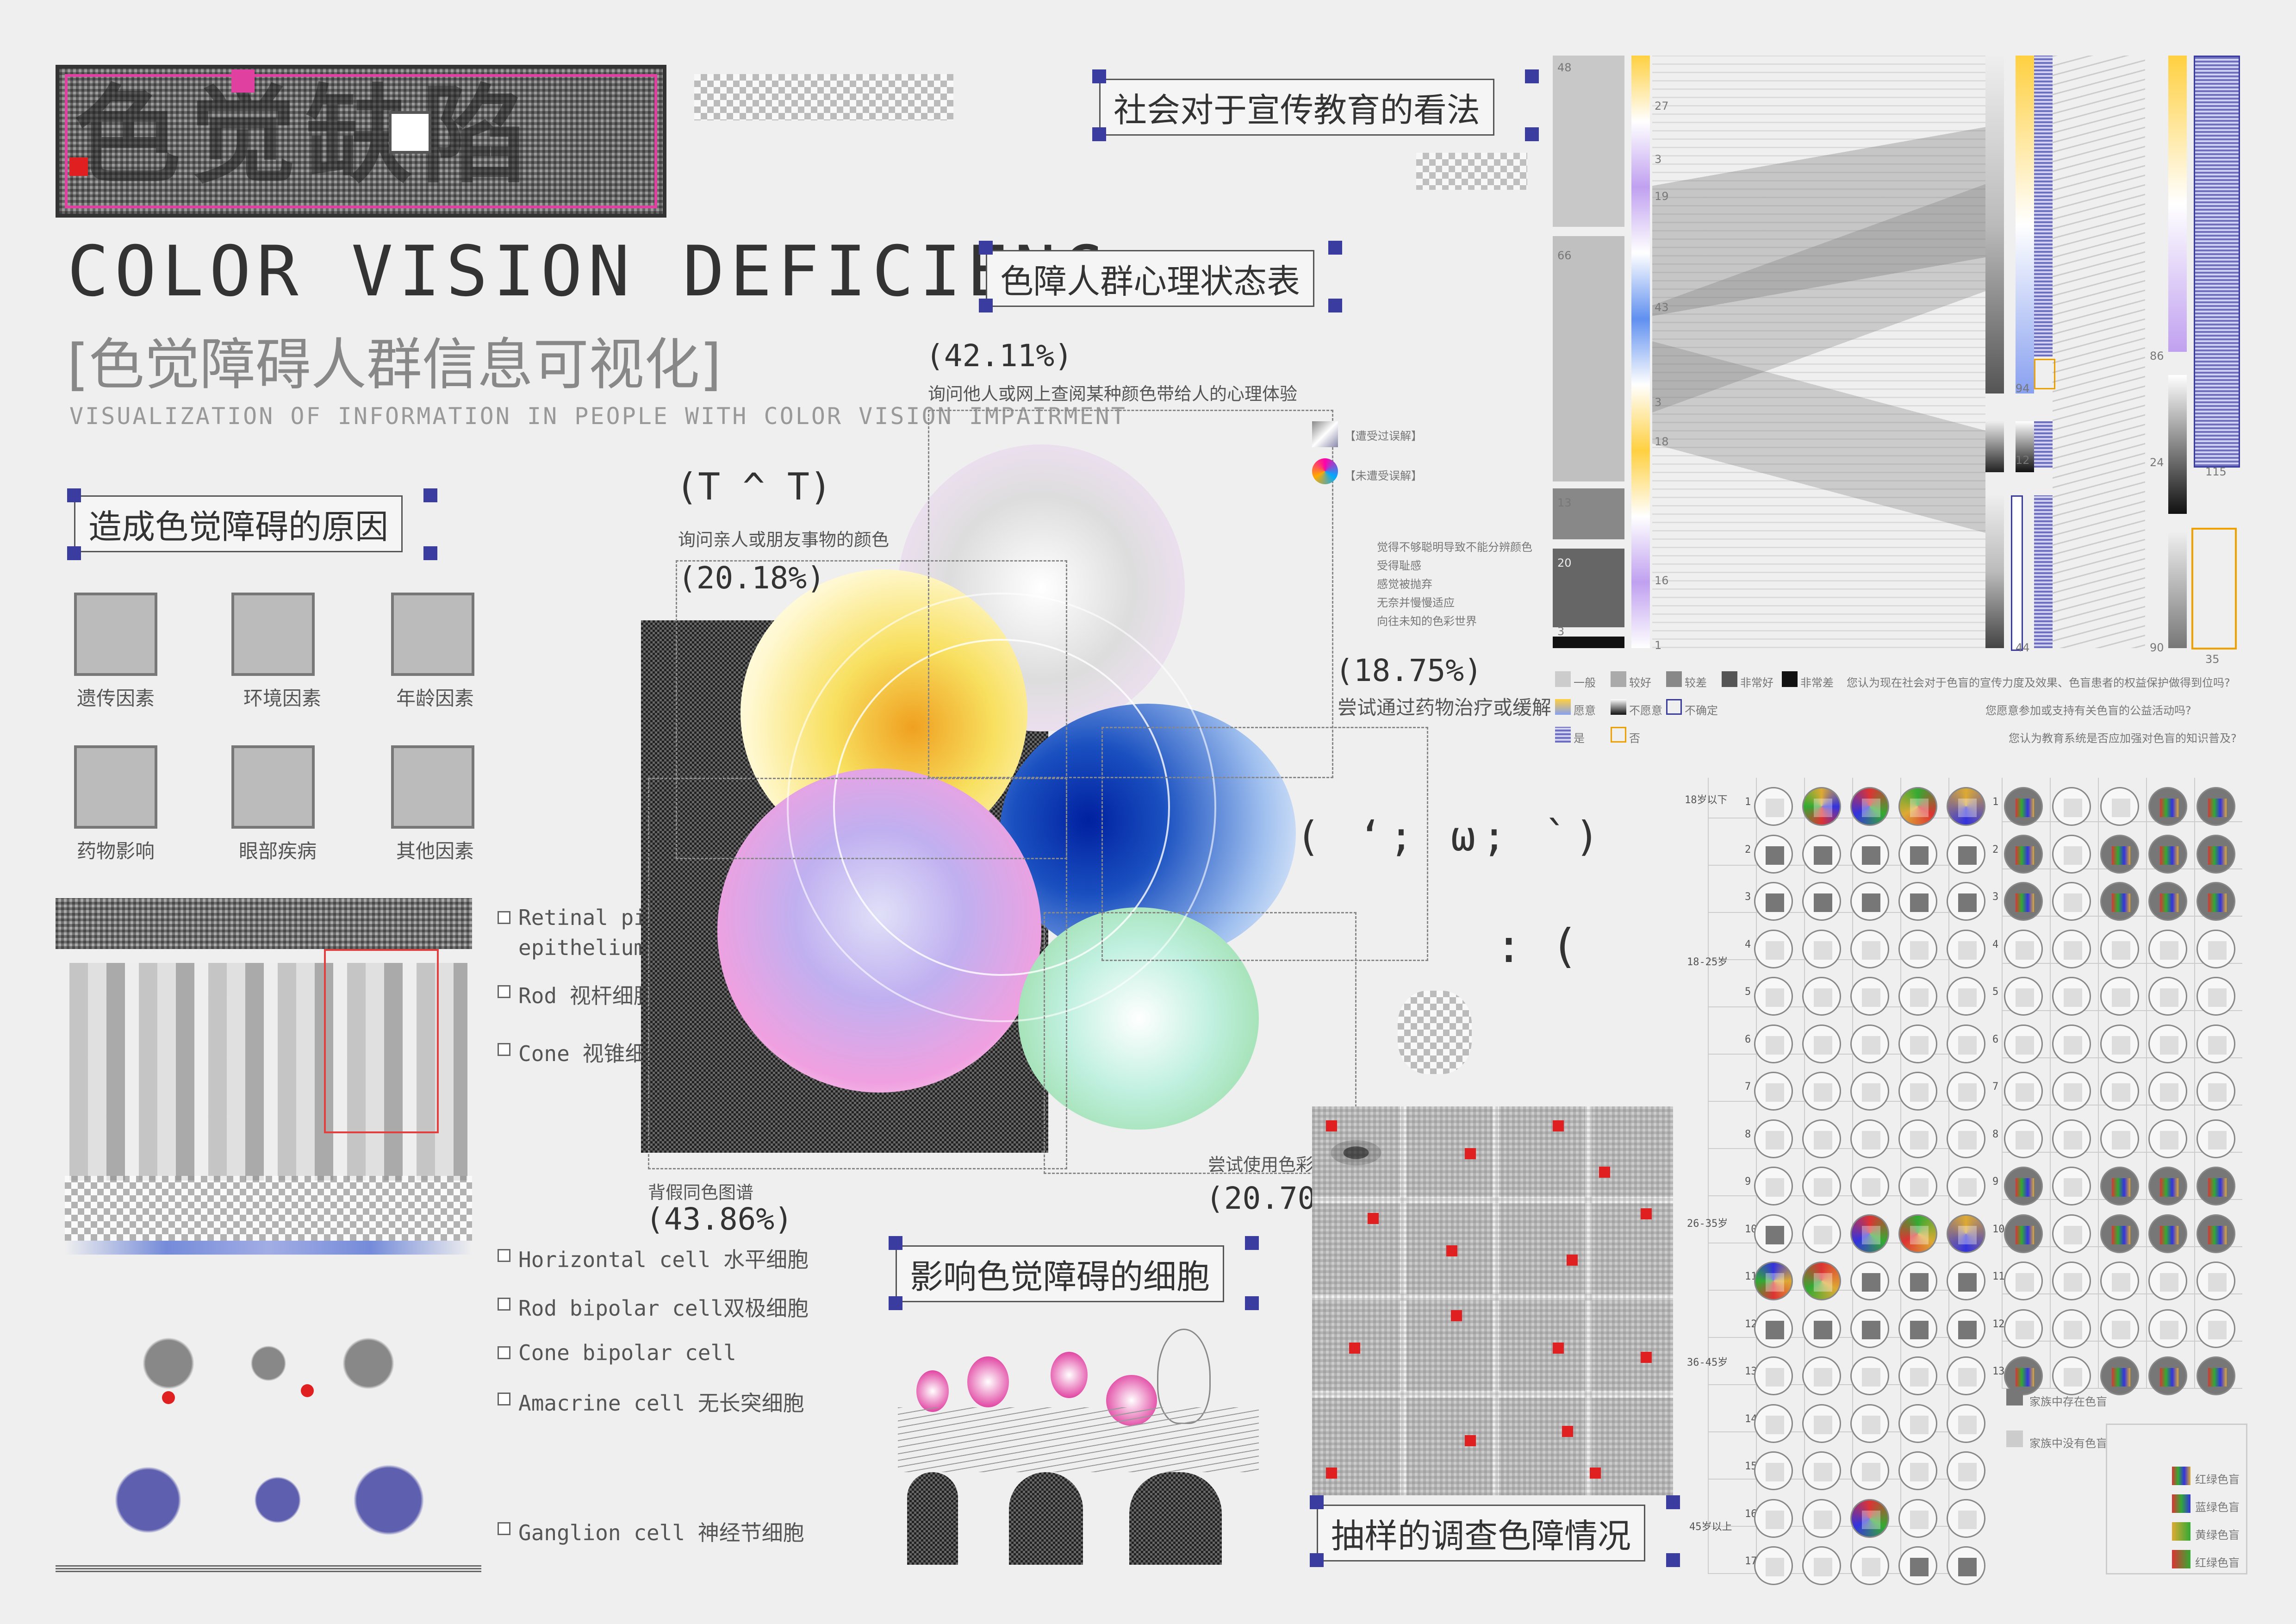 The image size is (2296, 1624). What do you see at coordinates (2176, 1499) in the screenshot?
I see `matrix-type-legend: 红绿色盲 蓝绿色盲 黄绿色盲 红绿色盲` at bounding box center [2176, 1499].